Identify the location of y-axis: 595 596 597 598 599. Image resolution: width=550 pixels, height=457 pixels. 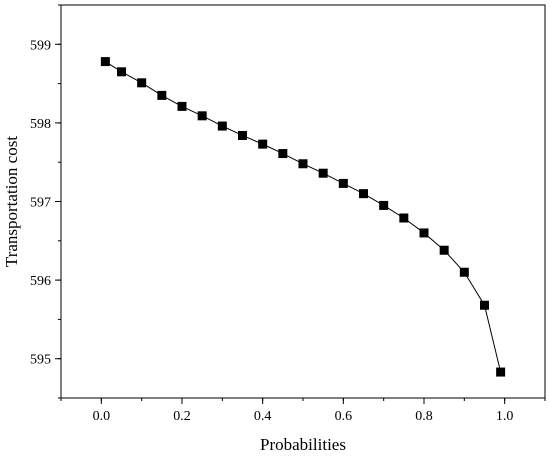
(45, 201).